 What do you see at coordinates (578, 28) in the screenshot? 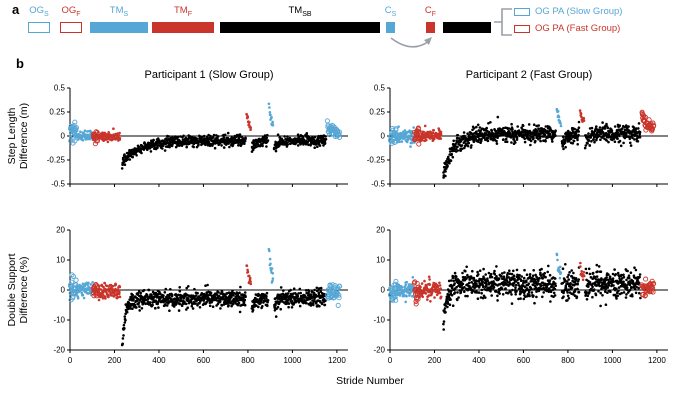
I see `legend-og-pa-fast-label: OG PA (Fast Group)` at bounding box center [578, 28].